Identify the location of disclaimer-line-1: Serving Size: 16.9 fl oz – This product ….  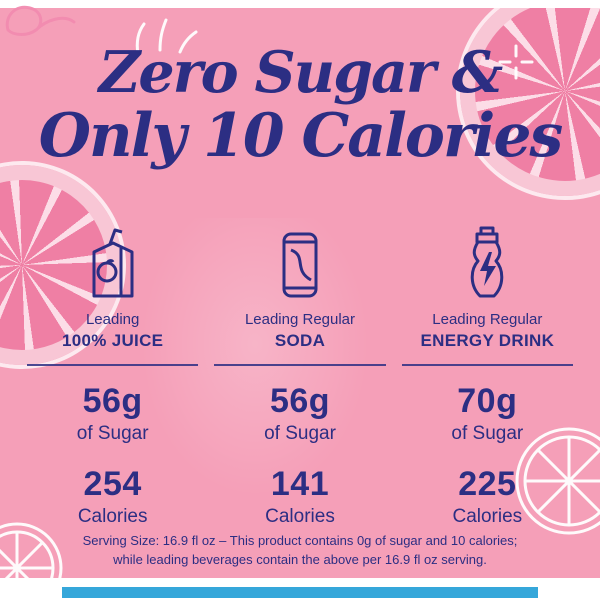
(300, 541).